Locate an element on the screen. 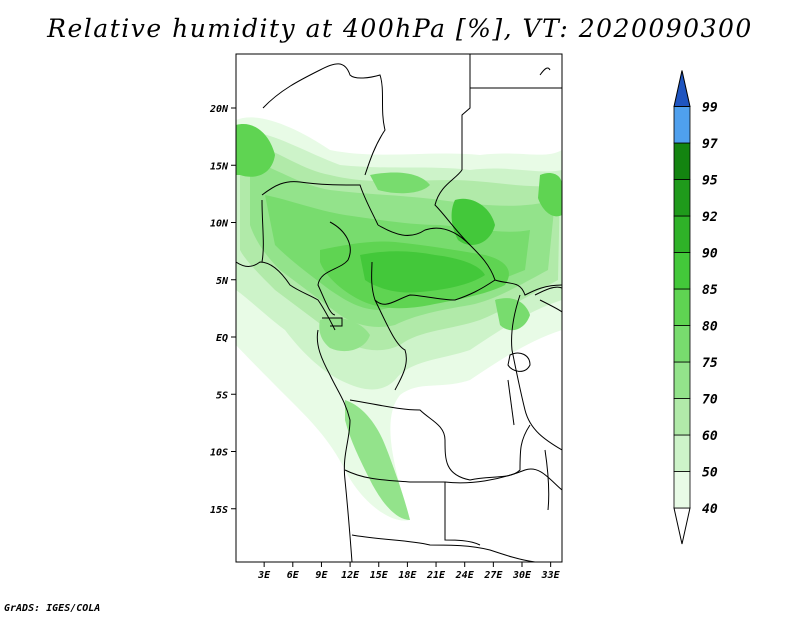 This screenshot has width=800, height=618. grads-credit: GrADS: IGES/COLA is located at coordinates (52, 608).